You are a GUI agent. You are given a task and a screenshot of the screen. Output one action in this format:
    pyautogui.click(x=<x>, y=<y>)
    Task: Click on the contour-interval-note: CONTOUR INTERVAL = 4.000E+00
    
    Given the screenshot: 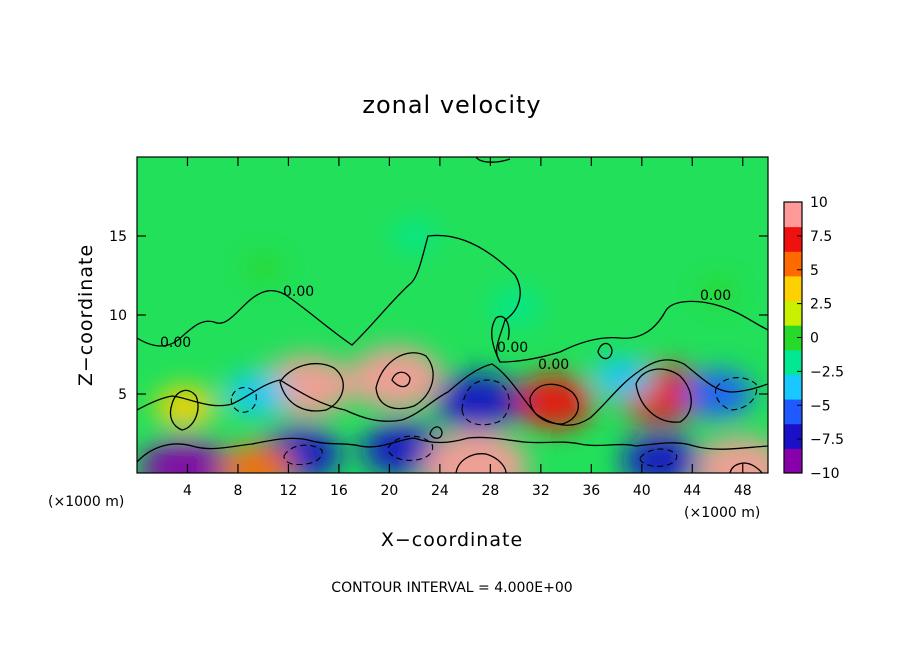 What is the action you would take?
    pyautogui.click(x=451, y=588)
    